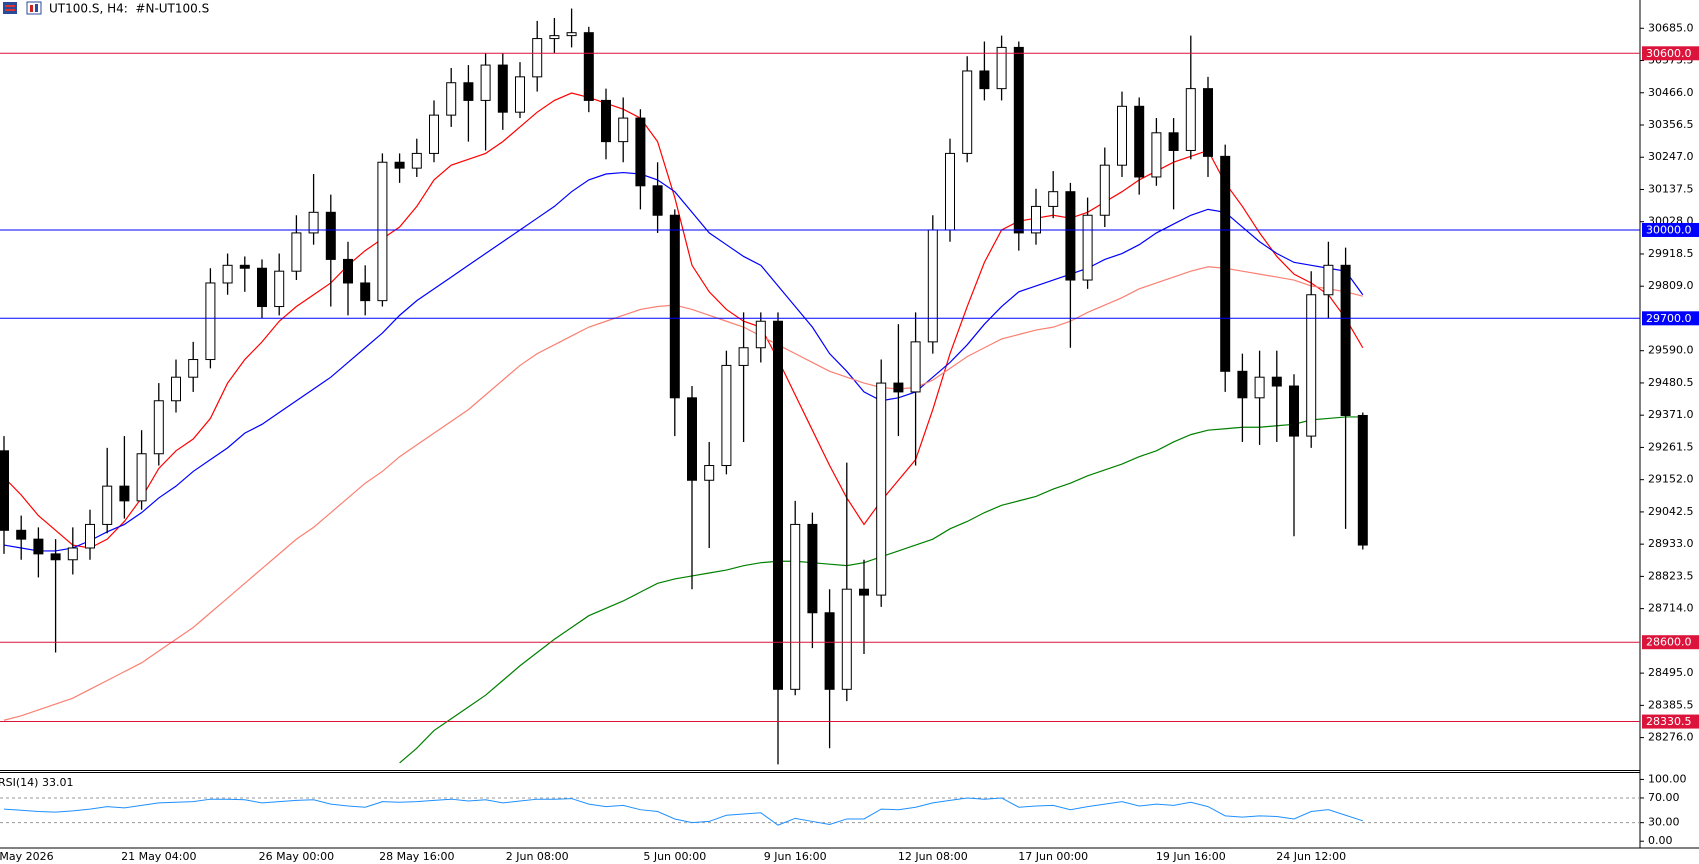 The width and height of the screenshot is (1699, 864). I want to click on x-tick-label: 28 May 16:00, so click(416, 856).